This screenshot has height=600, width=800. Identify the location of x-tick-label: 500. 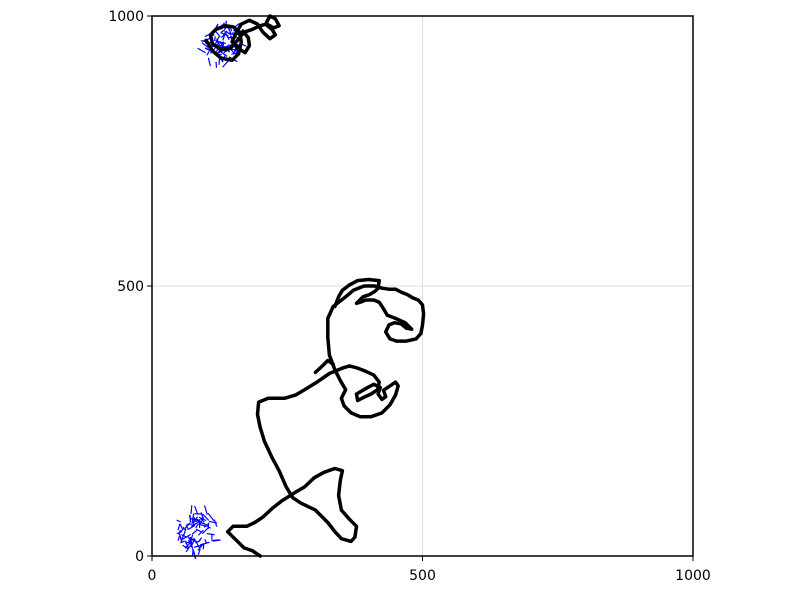
(422, 576).